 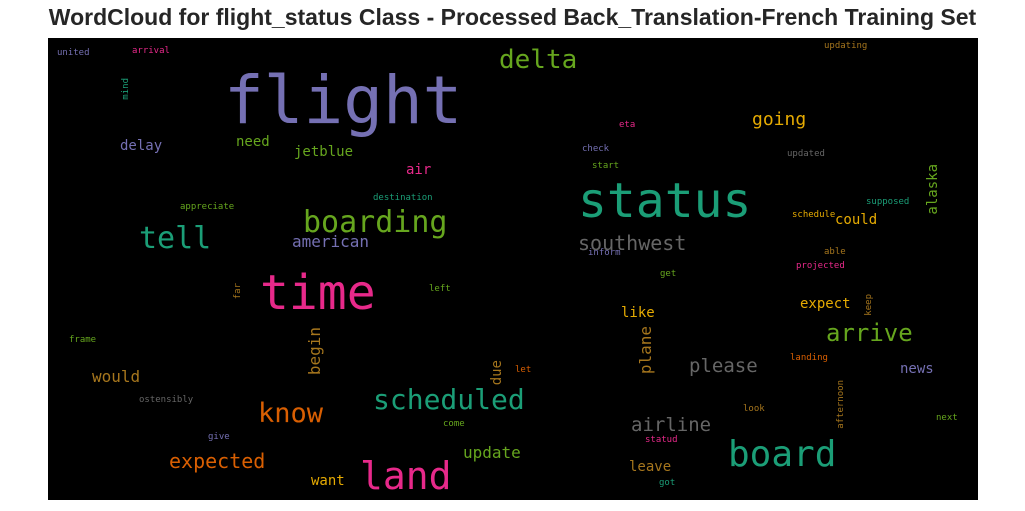 I want to click on word-update: update, so click(x=492, y=452).